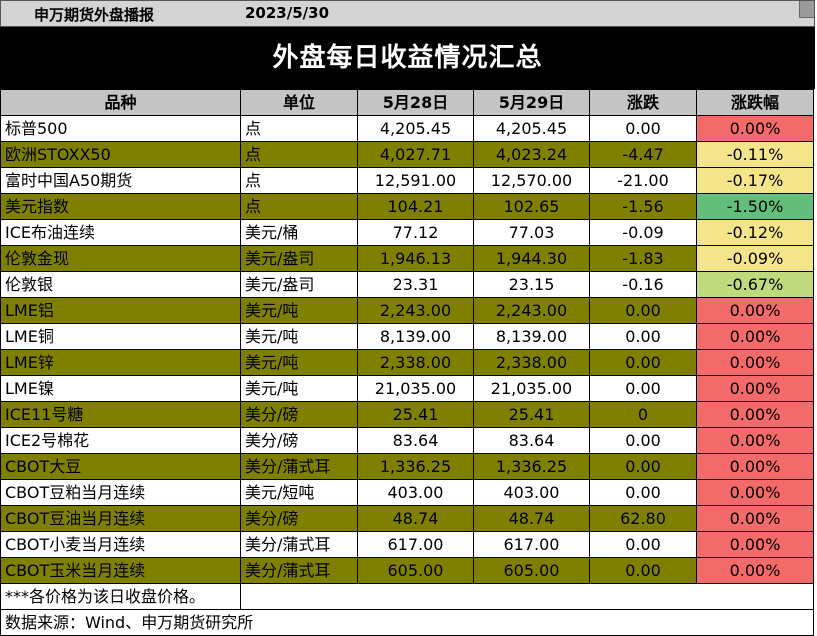 The image size is (817, 636). I want to click on cell-pct: -0.11%, so click(755, 154).